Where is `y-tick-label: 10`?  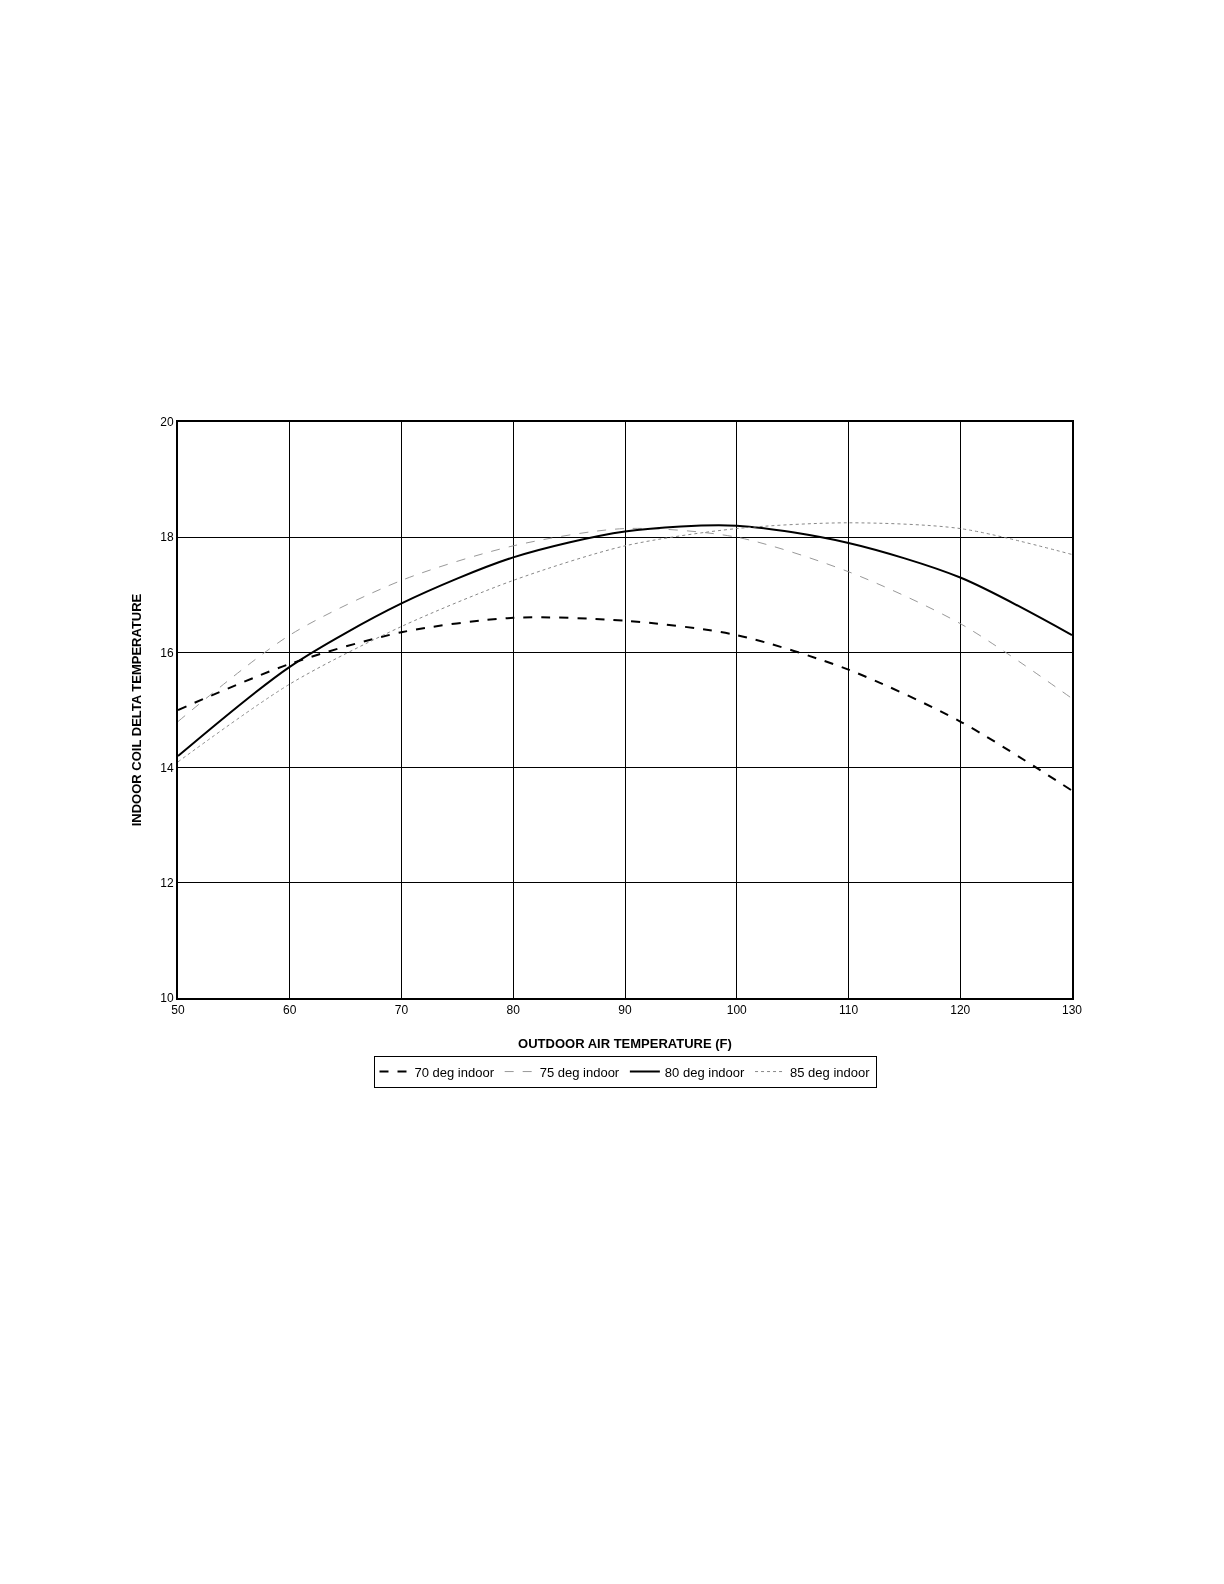
y-tick-label: 10 is located at coordinates (167, 998).